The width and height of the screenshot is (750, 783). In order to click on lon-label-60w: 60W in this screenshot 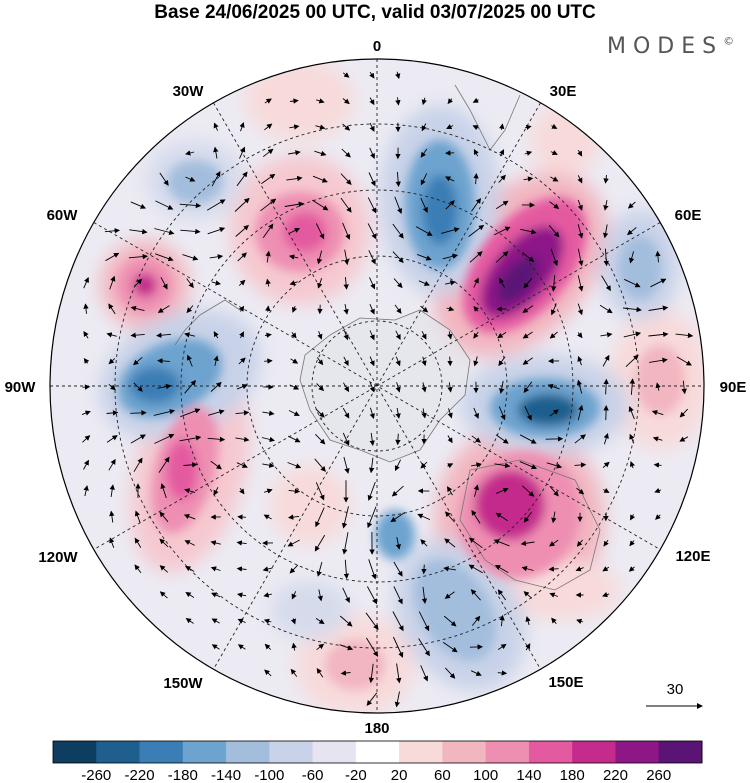, I will do `click(63, 215)`.